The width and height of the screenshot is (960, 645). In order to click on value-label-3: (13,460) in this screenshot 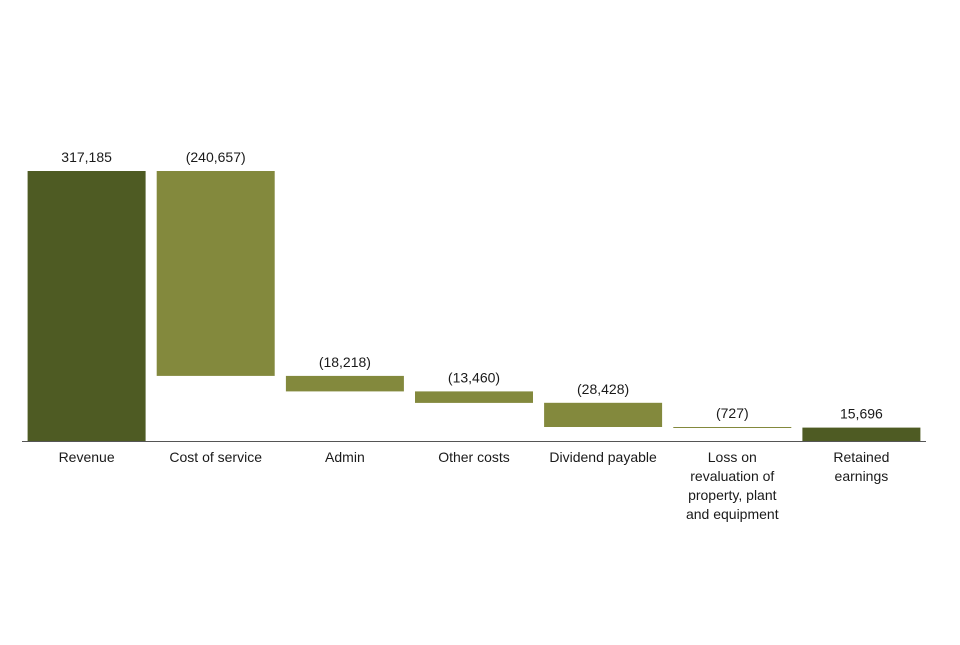, I will do `click(474, 377)`.